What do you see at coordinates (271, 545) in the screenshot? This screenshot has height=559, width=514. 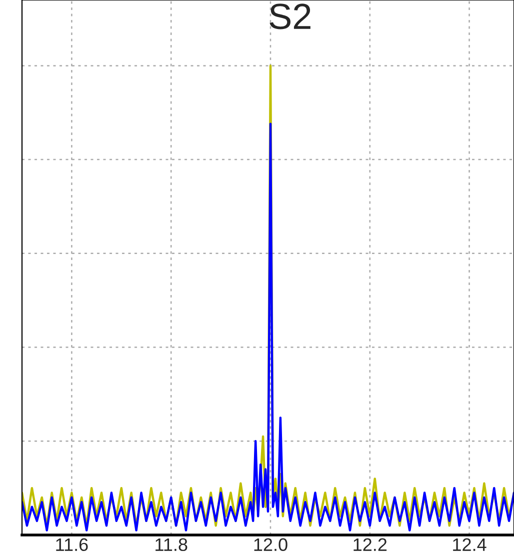 I see `x-tick-label: 12.0` at bounding box center [271, 545].